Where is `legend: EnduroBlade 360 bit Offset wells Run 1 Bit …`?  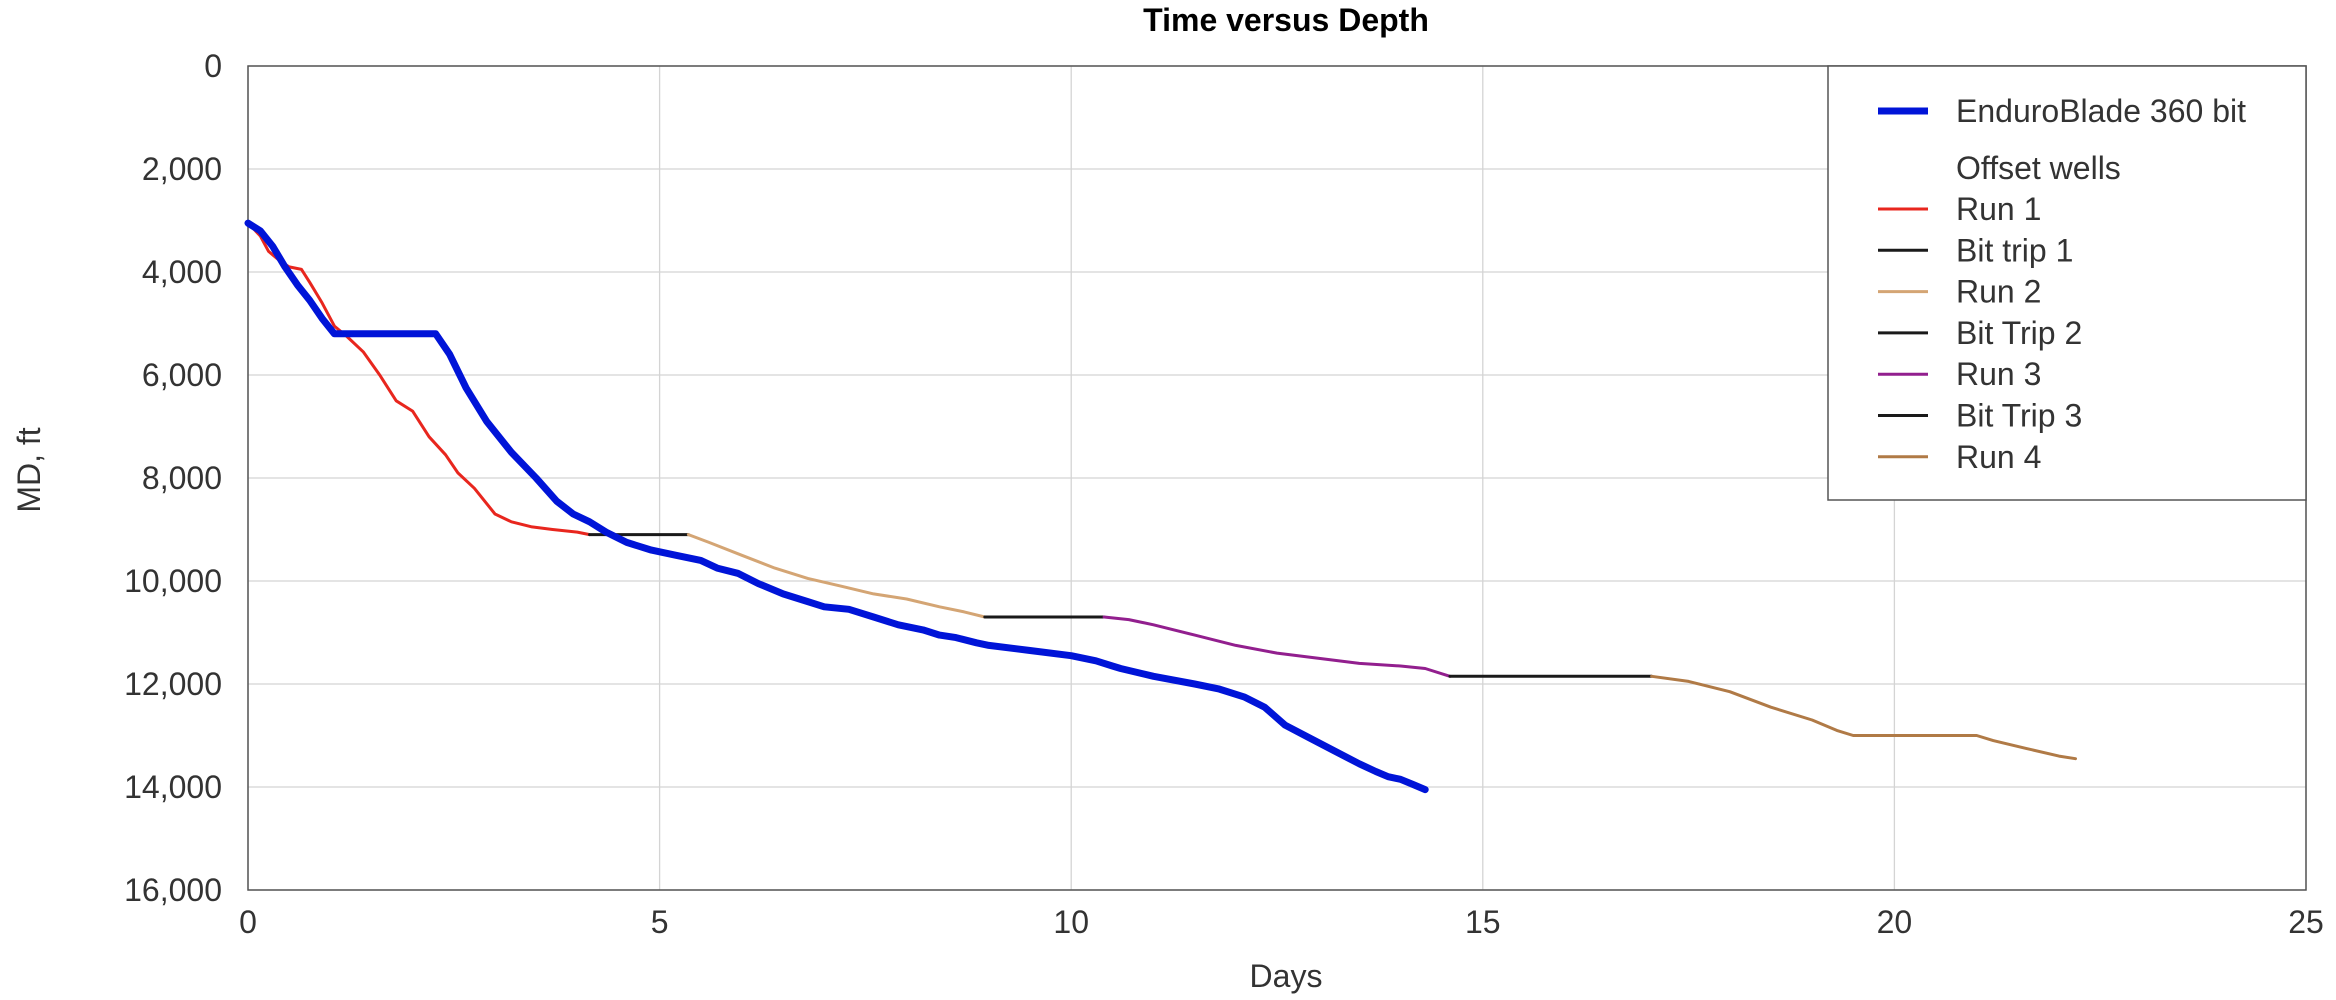
legend: EnduroBlade 360 bit Offset wells Run 1 Bit … is located at coordinates (2067, 283).